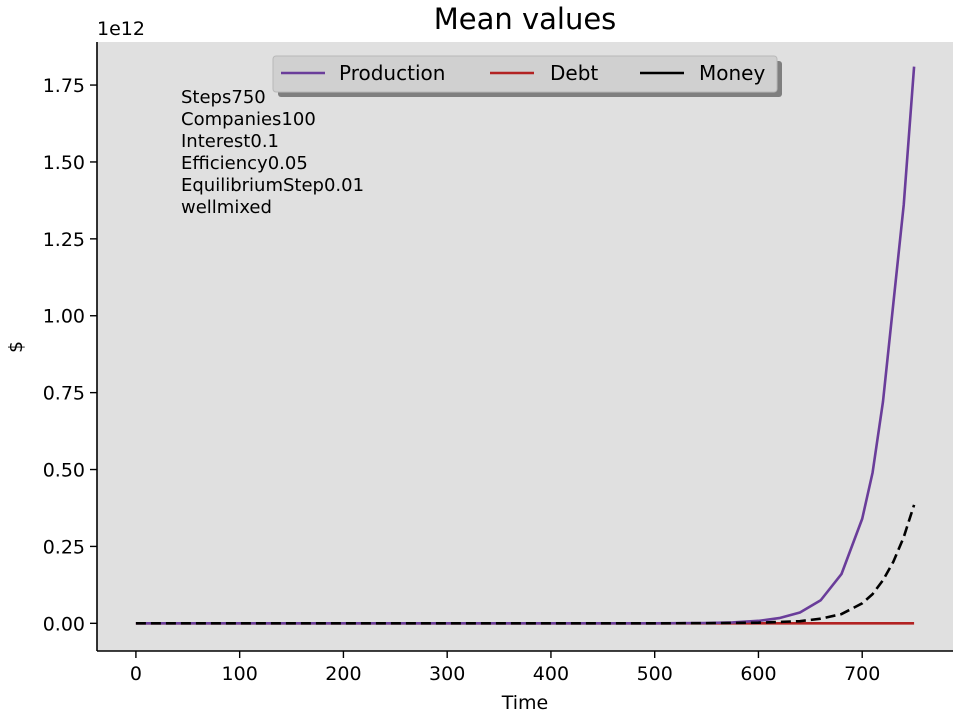 This screenshot has height=720, width=960. I want to click on legend: Production Debt Money, so click(527, 76).